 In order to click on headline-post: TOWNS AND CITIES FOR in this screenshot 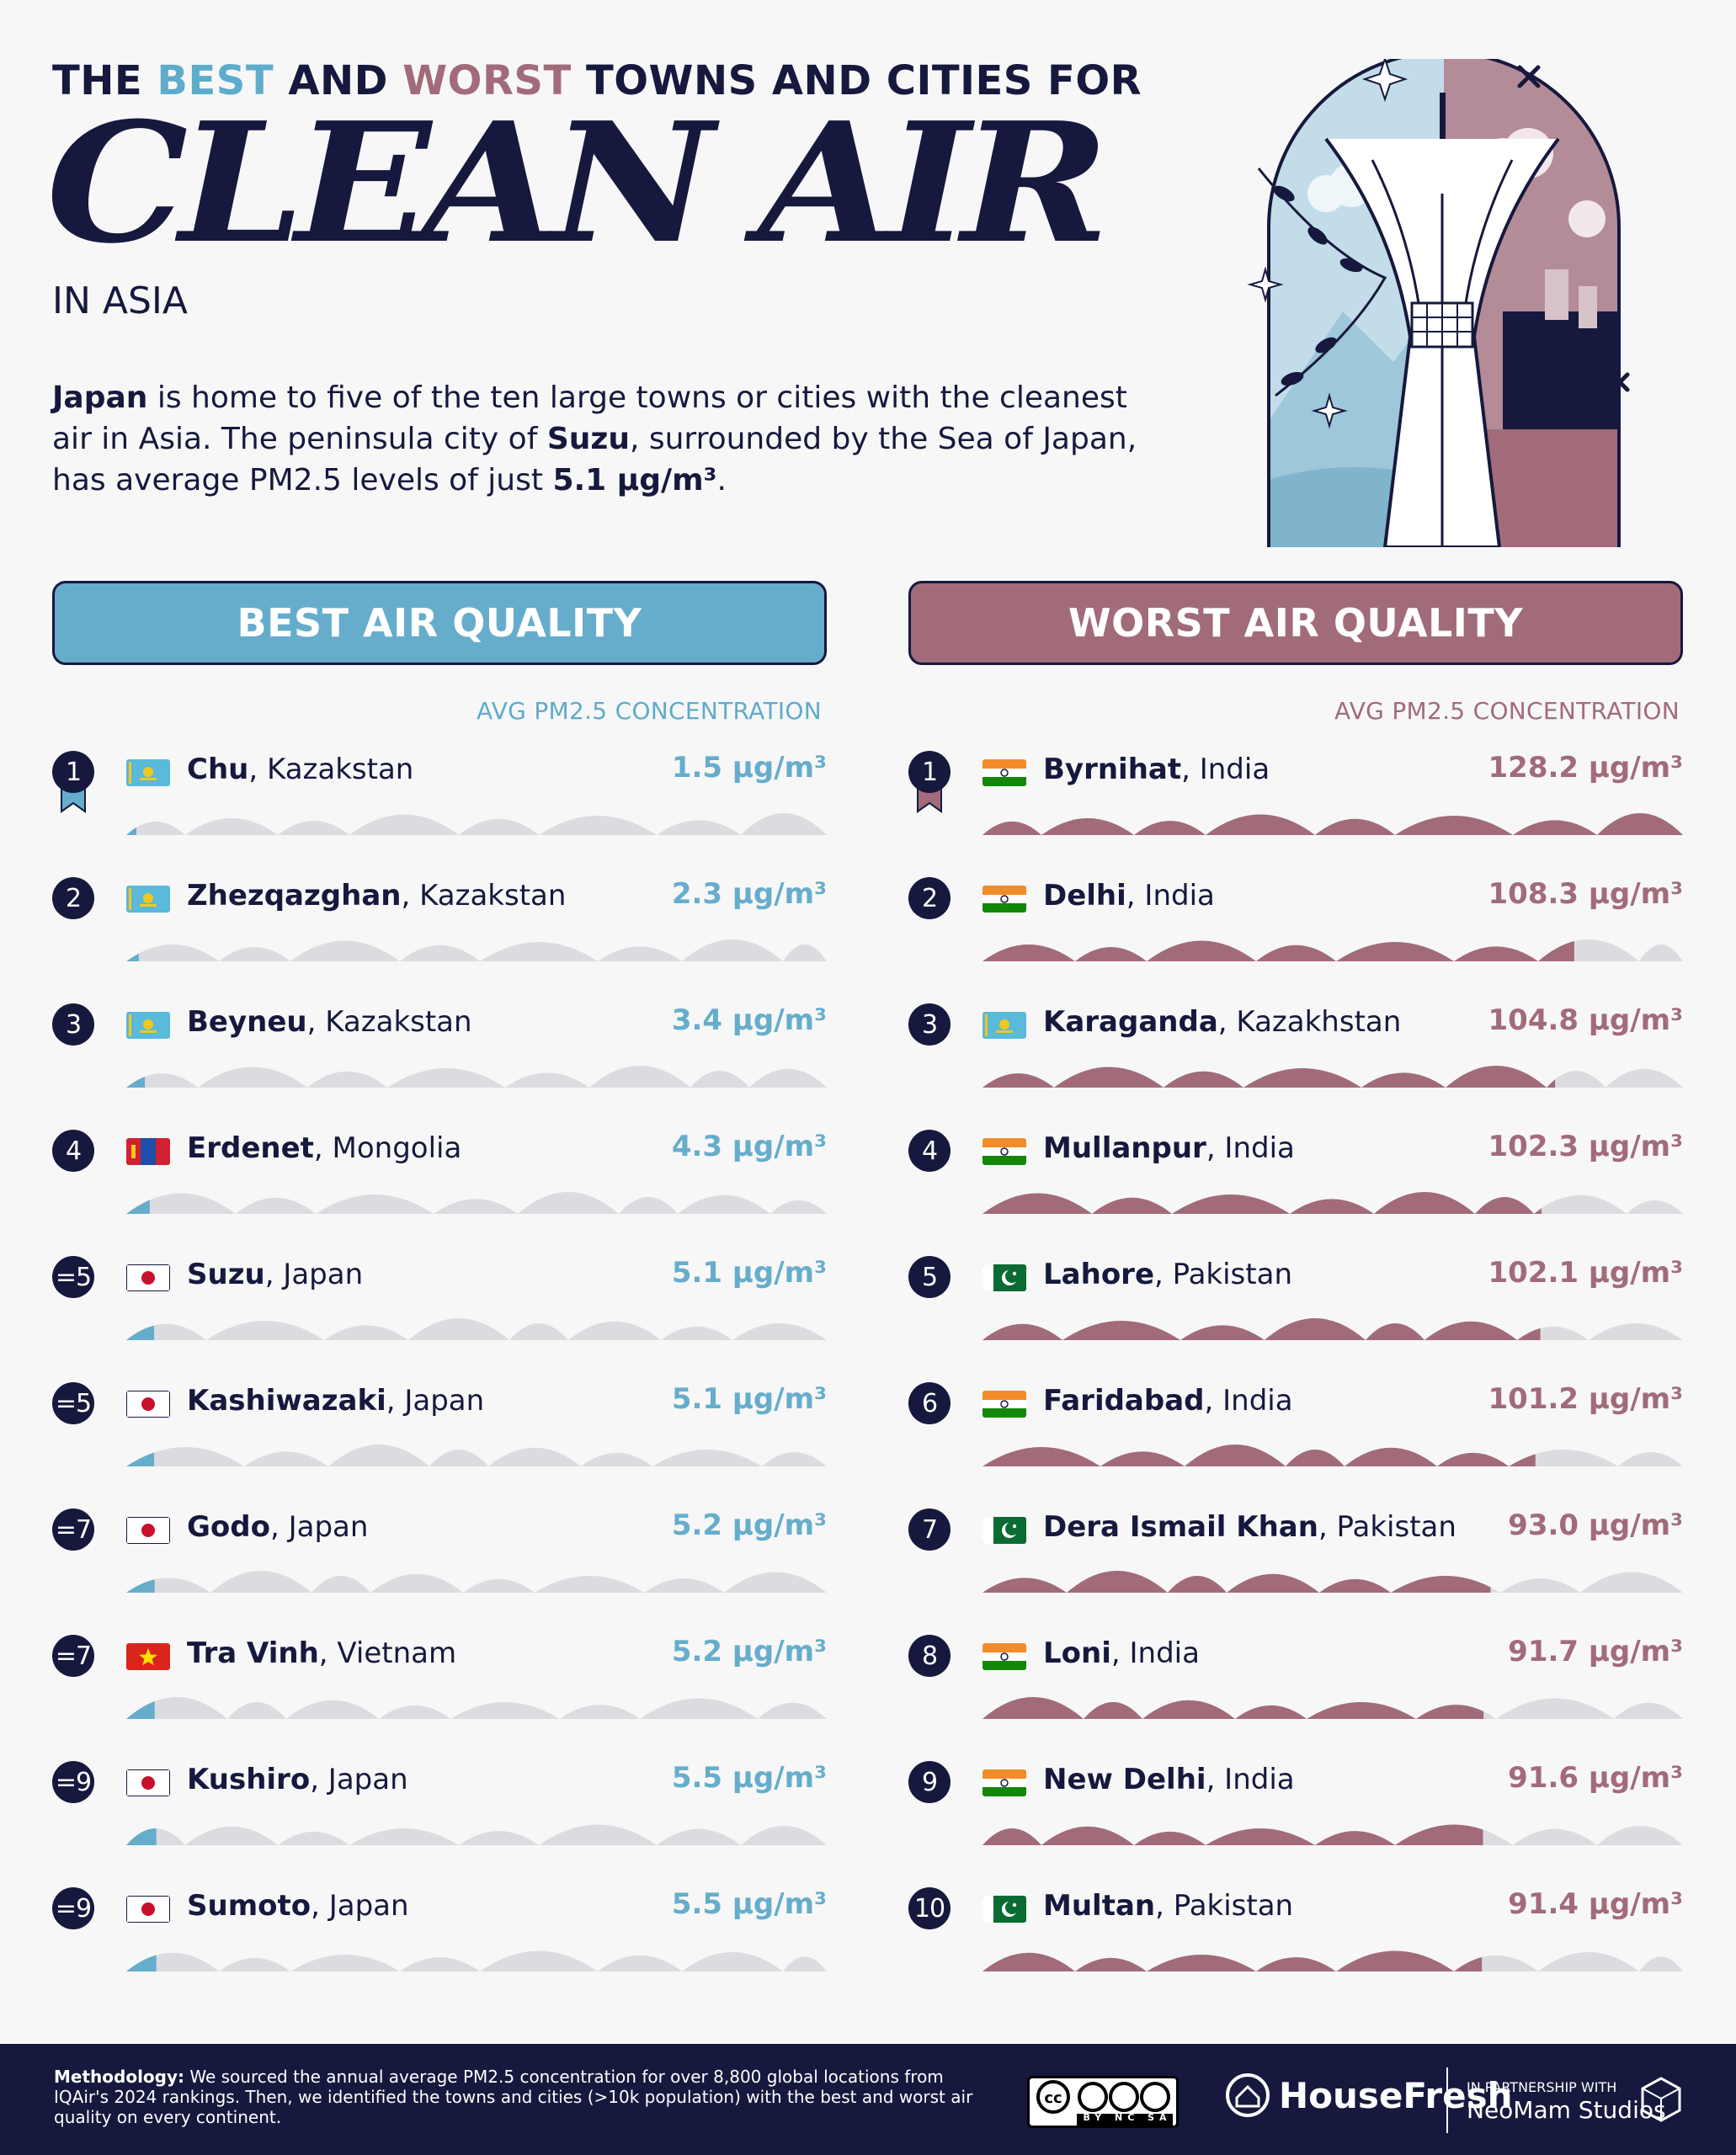, I will do `click(856, 80)`.